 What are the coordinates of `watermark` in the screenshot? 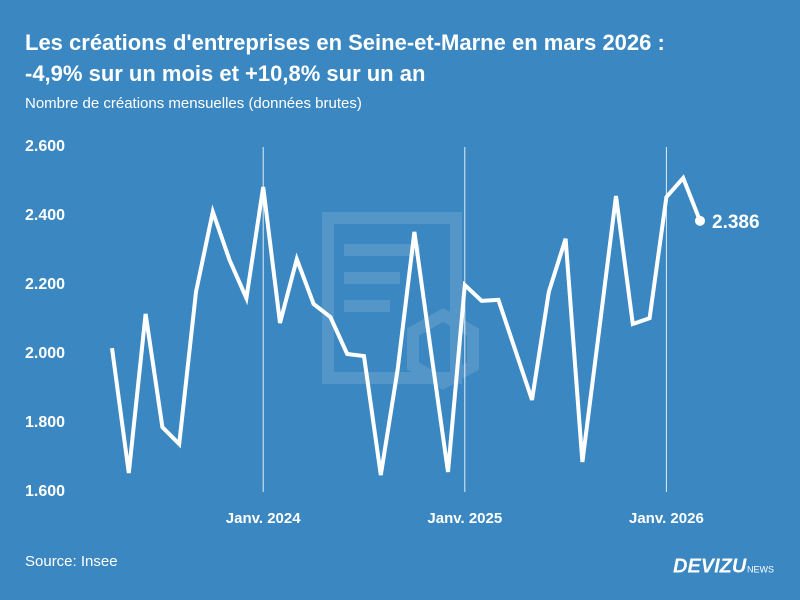 It's located at (400, 301).